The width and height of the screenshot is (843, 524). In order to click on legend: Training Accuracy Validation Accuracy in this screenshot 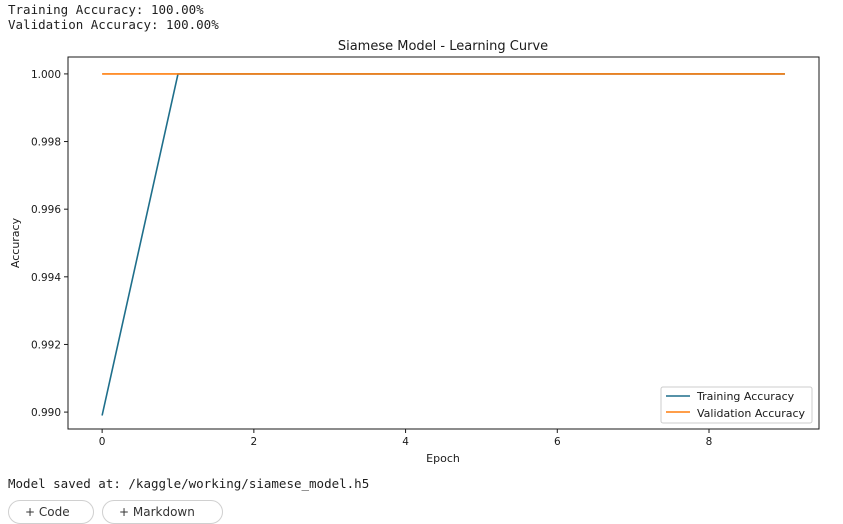, I will do `click(736, 405)`.